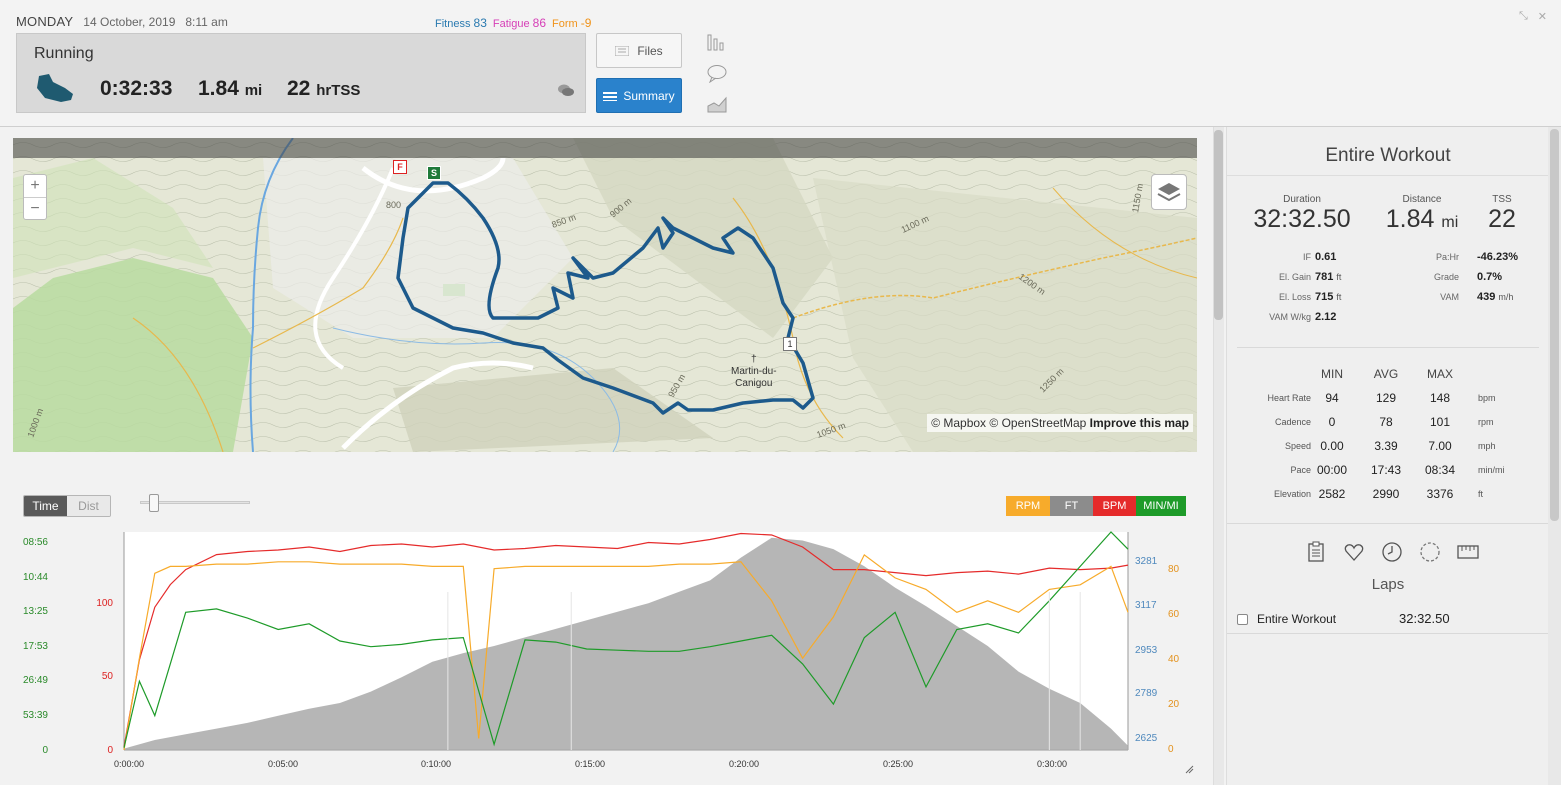 This screenshot has height=785, width=1561. What do you see at coordinates (1171, 749) in the screenshot?
I see `rpm-tick: 0` at bounding box center [1171, 749].